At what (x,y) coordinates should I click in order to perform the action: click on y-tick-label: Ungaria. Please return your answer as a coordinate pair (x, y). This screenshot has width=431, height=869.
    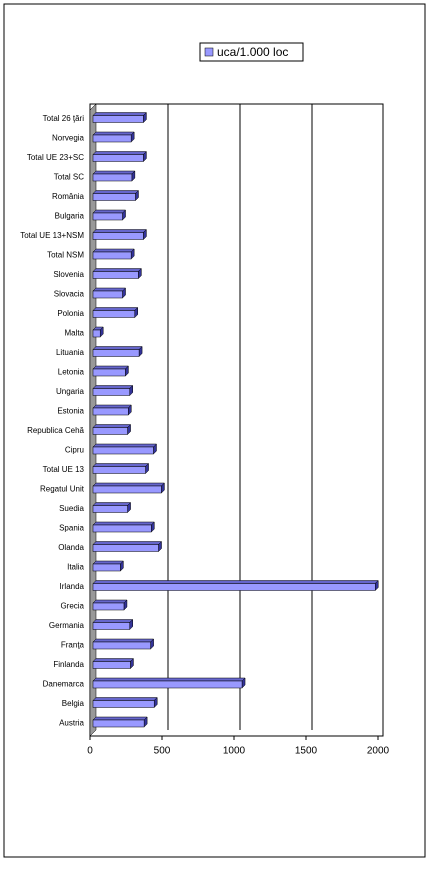
    Looking at the image, I should click on (70, 391).